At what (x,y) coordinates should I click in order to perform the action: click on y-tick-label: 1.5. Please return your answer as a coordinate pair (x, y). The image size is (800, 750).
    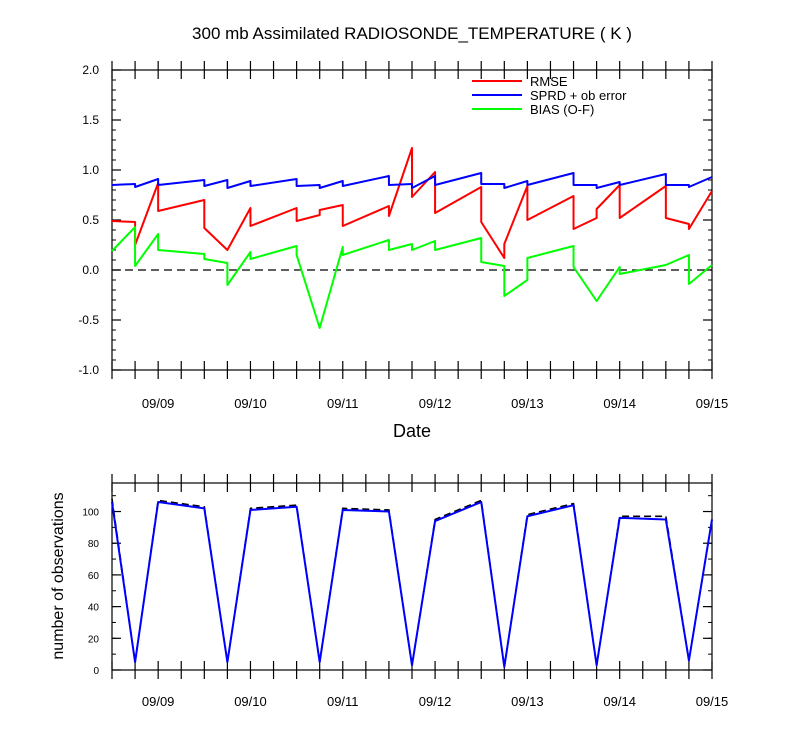
    Looking at the image, I should click on (90, 120).